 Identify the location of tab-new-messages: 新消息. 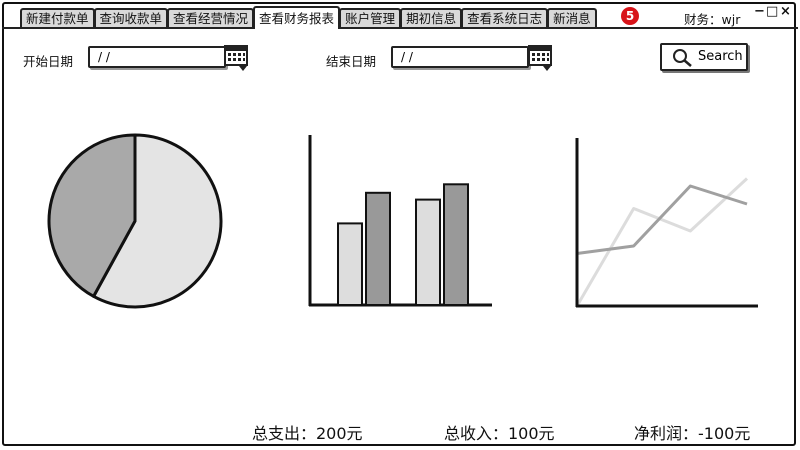
(572, 18).